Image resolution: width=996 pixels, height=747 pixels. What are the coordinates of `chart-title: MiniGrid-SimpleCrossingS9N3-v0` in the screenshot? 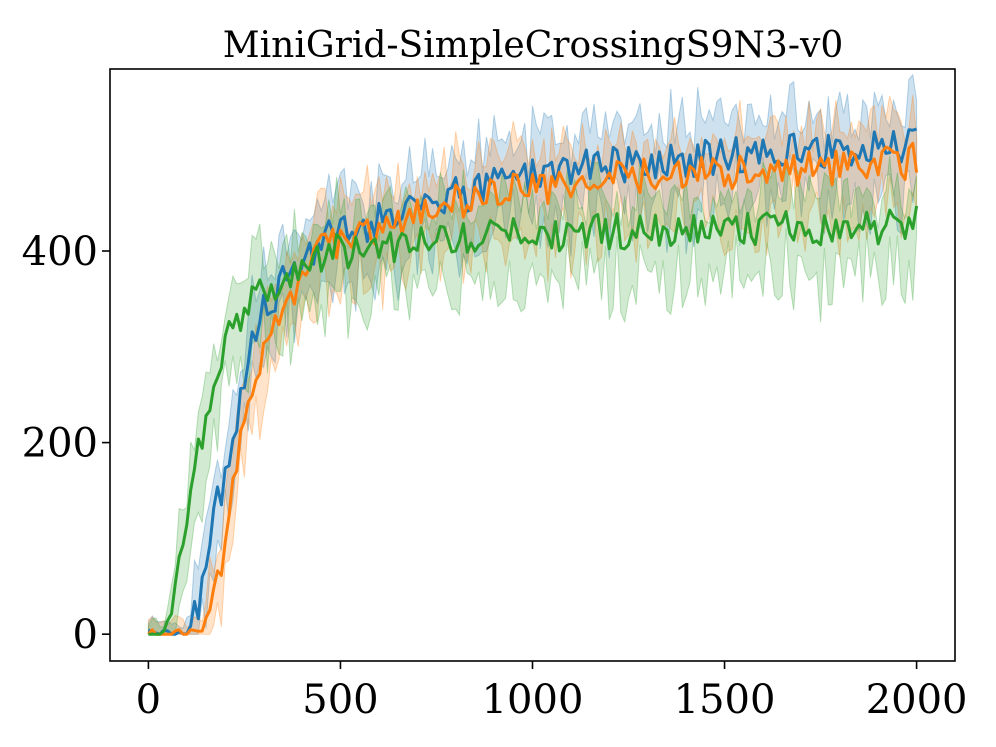 It's located at (533, 45).